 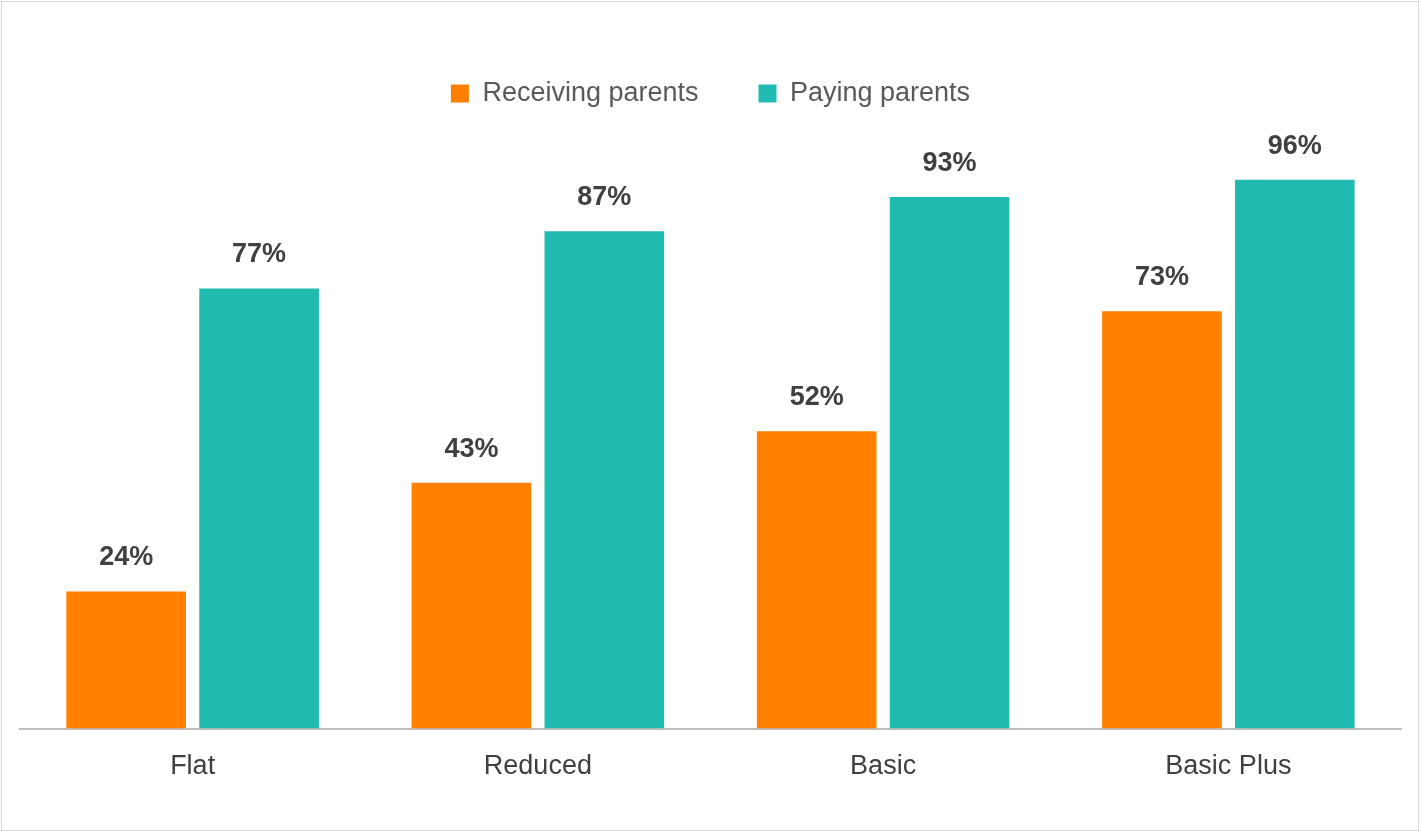 I want to click on legend-label: Receiving parents, so click(x=590, y=91).